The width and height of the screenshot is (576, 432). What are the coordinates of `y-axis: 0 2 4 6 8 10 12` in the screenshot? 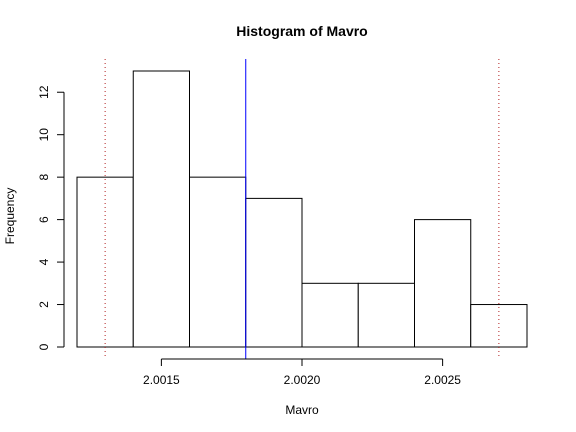 It's located at (51, 217).